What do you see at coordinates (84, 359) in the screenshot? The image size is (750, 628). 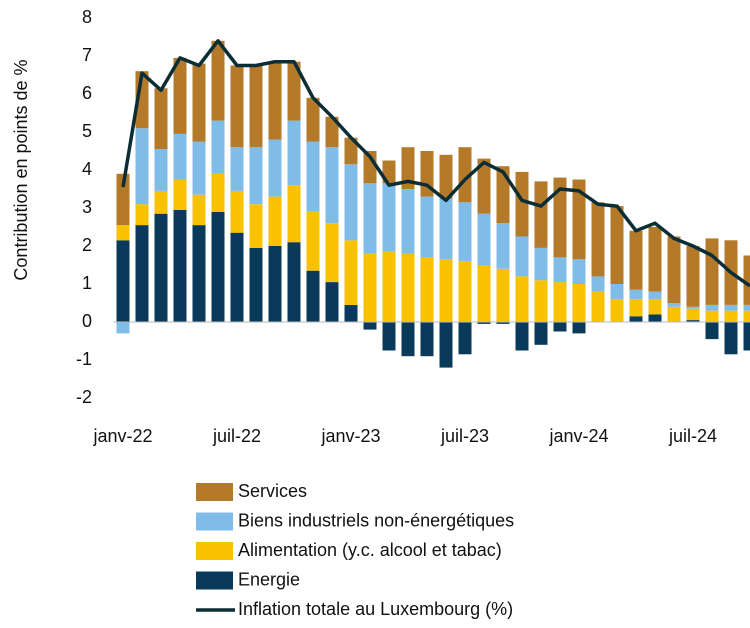 I see `y-tick-label: -1` at bounding box center [84, 359].